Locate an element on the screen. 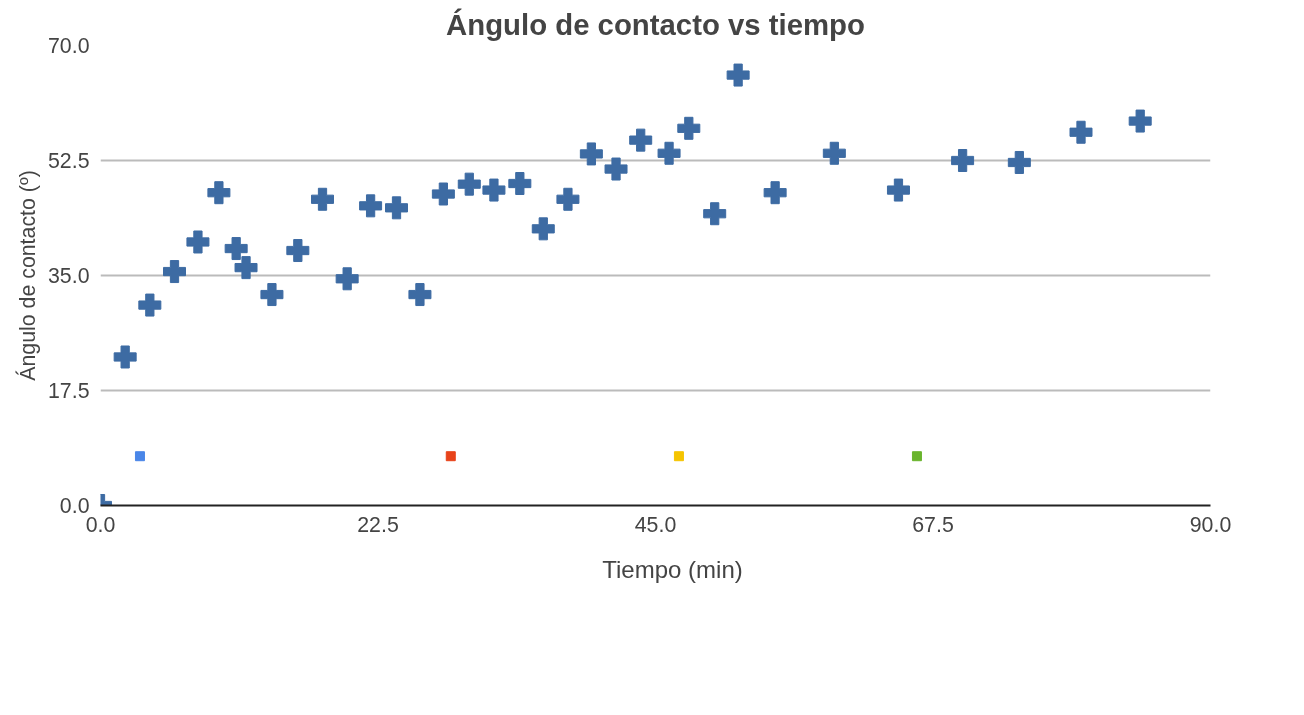  x-tick-label: 22.5 is located at coordinates (378, 524).